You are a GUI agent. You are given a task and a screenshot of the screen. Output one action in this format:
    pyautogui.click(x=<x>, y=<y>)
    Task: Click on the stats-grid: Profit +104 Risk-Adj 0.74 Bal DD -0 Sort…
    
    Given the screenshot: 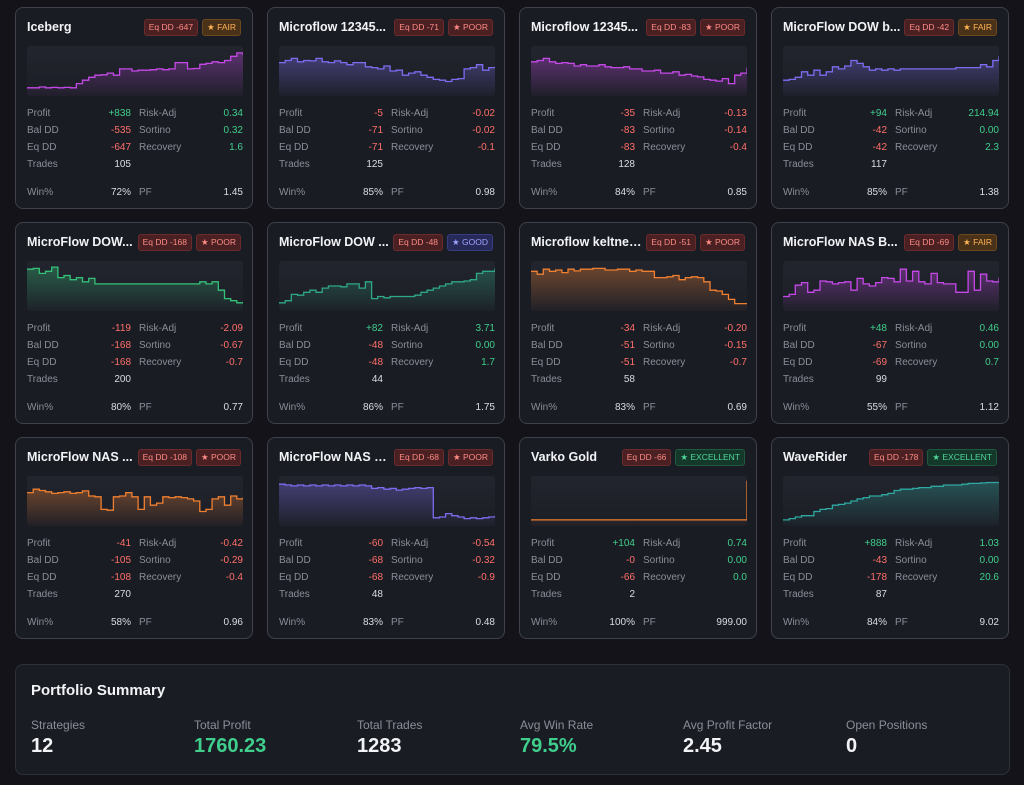 What is the action you would take?
    pyautogui.click(x=639, y=569)
    